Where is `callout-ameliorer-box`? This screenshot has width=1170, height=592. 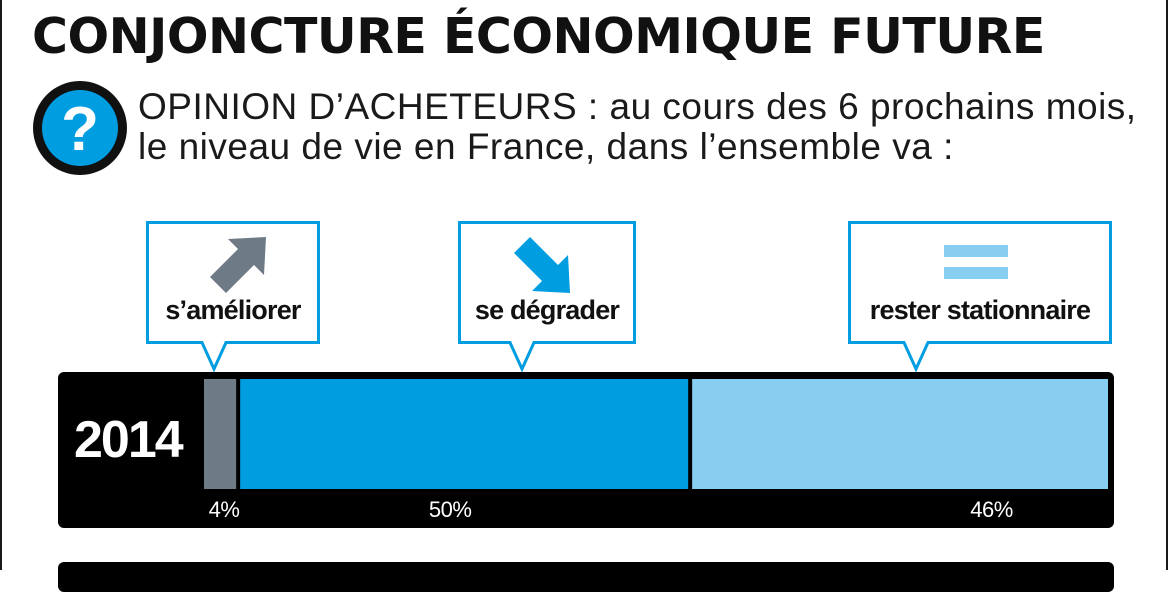 callout-ameliorer-box is located at coordinates (233, 297).